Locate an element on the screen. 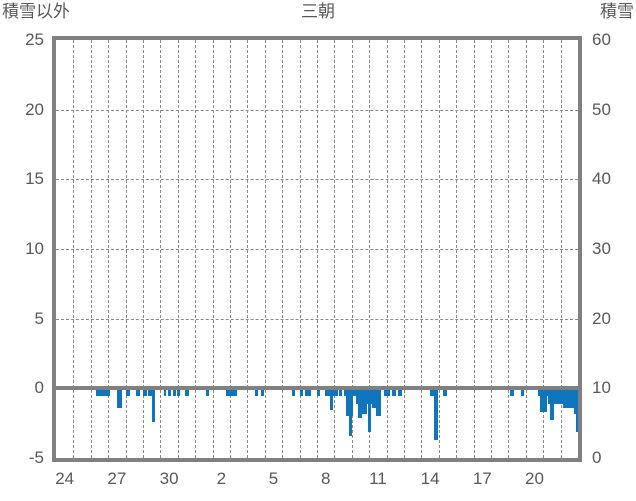 Image resolution: width=636 pixels, height=501 pixels. x-axis-tick-label: 17 is located at coordinates (482, 478).